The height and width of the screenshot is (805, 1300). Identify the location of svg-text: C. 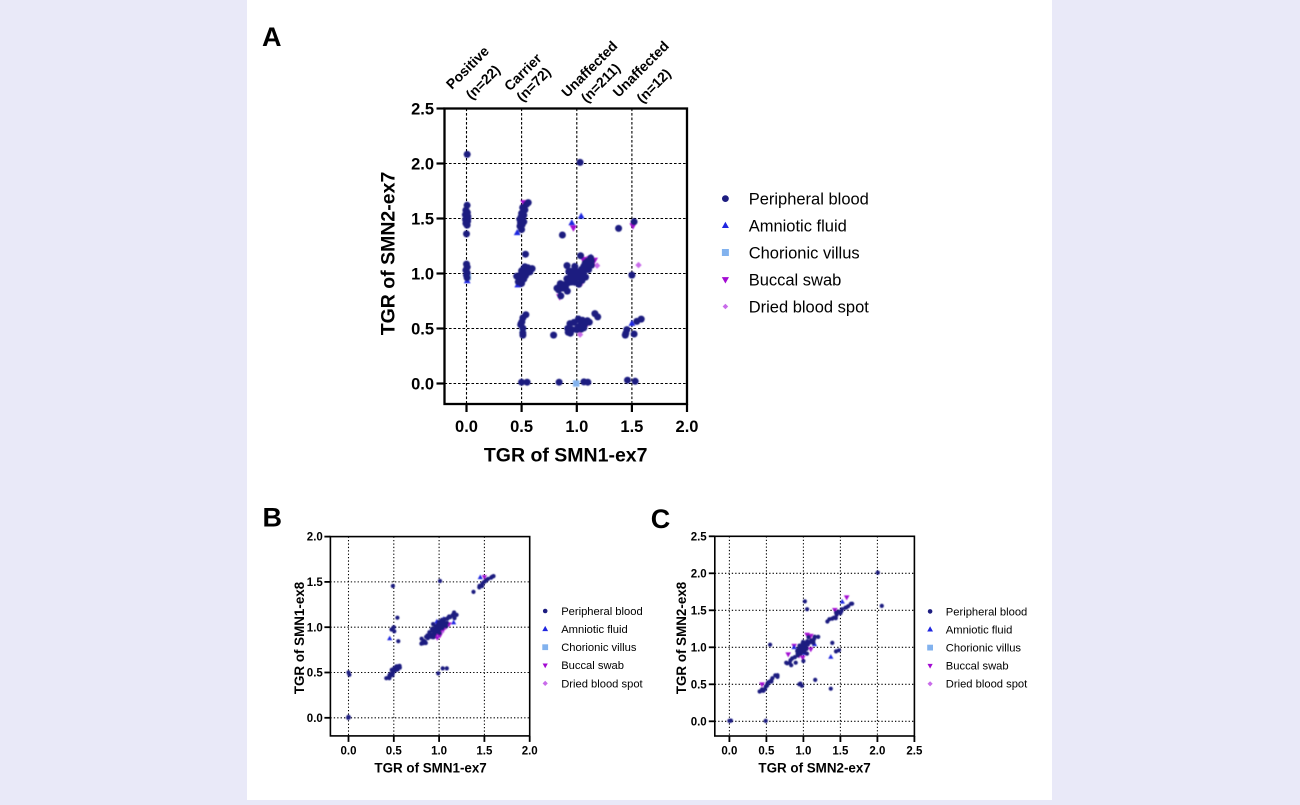
(661, 519).